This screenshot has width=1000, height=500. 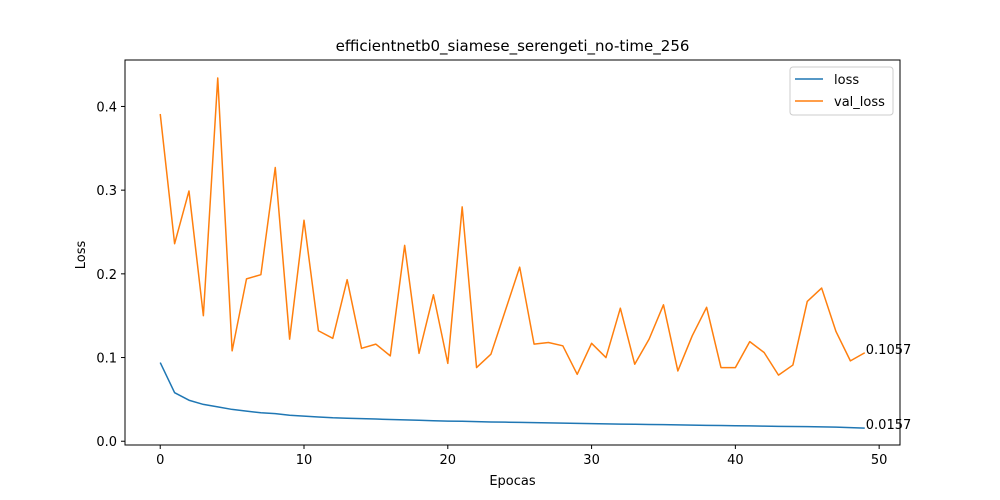 I want to click on y-tick-label: 0.4, so click(x=106, y=107).